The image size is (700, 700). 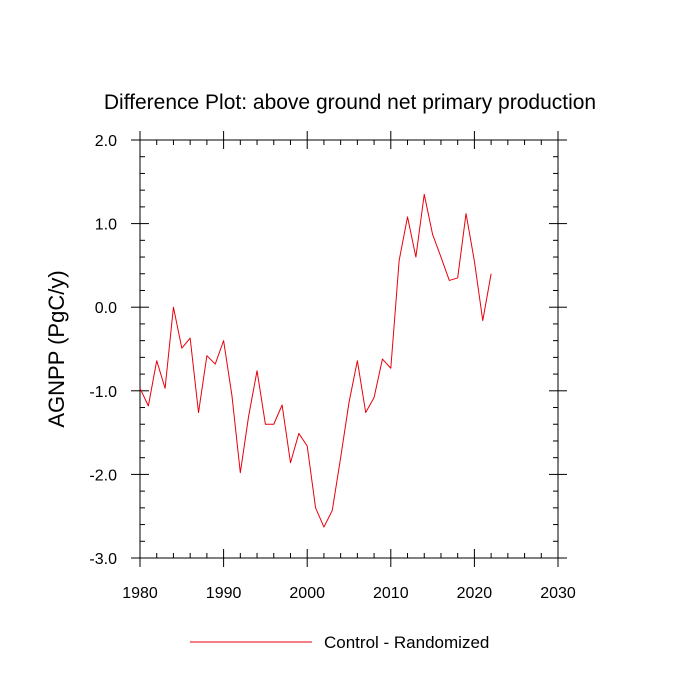 I want to click on x-tick-label: 2000, so click(x=307, y=593).